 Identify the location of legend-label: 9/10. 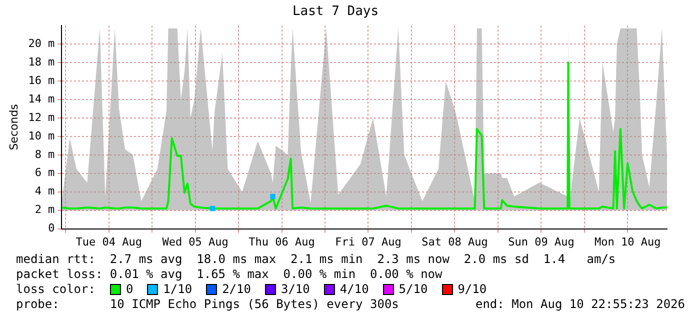
(472, 289).